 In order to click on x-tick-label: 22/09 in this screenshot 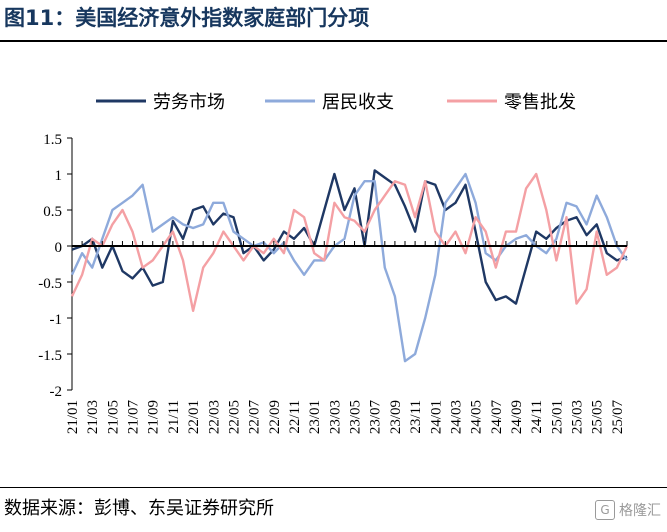, I will do `click(275, 417)`.